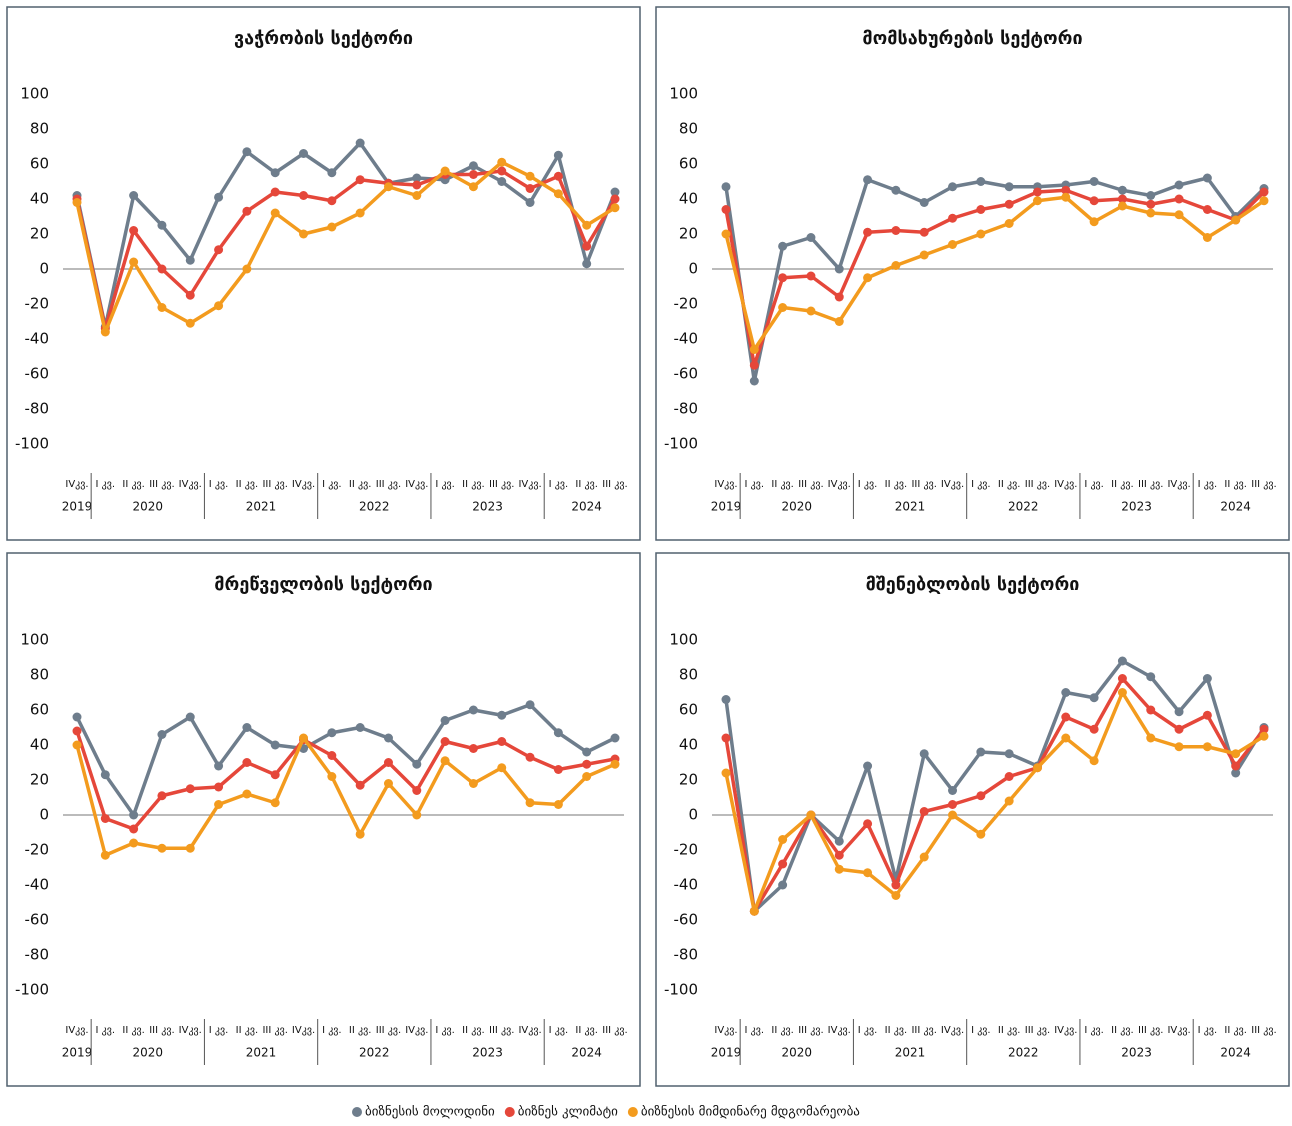  I want to click on year-label: 2021, so click(261, 1053).